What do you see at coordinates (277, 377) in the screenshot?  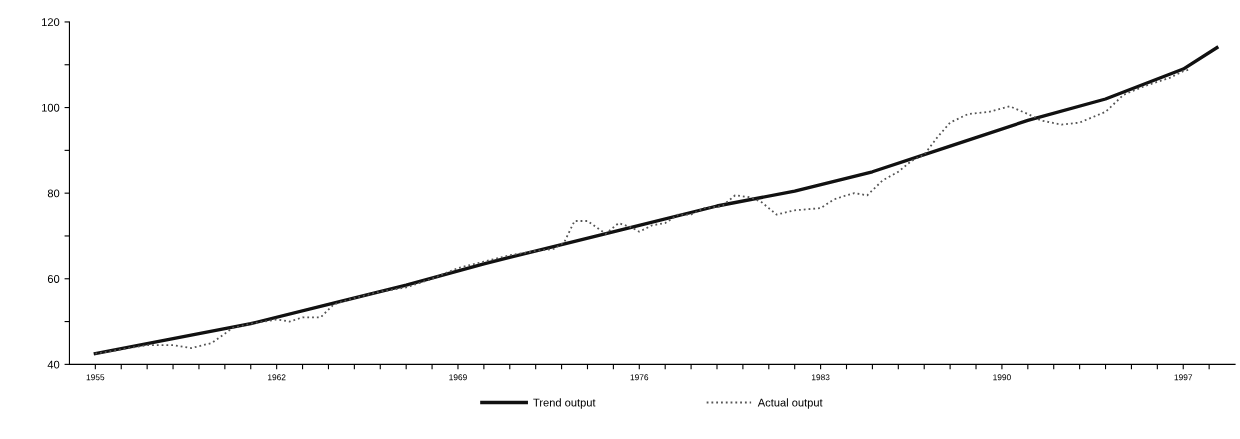 I see `x-tick-label: 1962` at bounding box center [277, 377].